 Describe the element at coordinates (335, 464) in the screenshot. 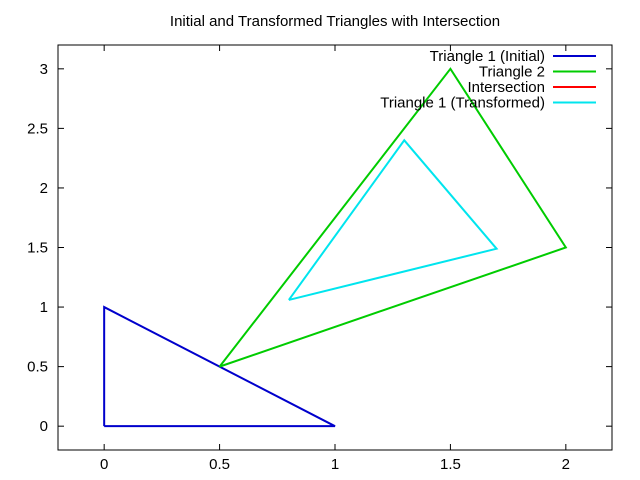

I see `x-tick-label: 1` at that location.